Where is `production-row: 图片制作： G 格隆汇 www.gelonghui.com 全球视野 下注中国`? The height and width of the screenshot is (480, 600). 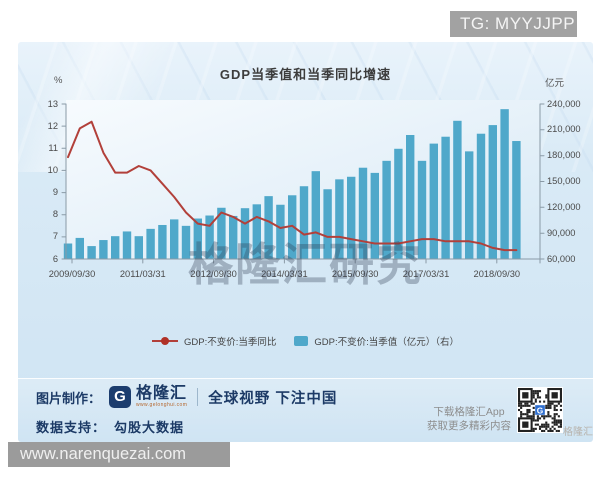 production-row: 图片制作： G 格隆汇 www.gelonghui.com 全球视野 下注中国 is located at coordinates (186, 397).